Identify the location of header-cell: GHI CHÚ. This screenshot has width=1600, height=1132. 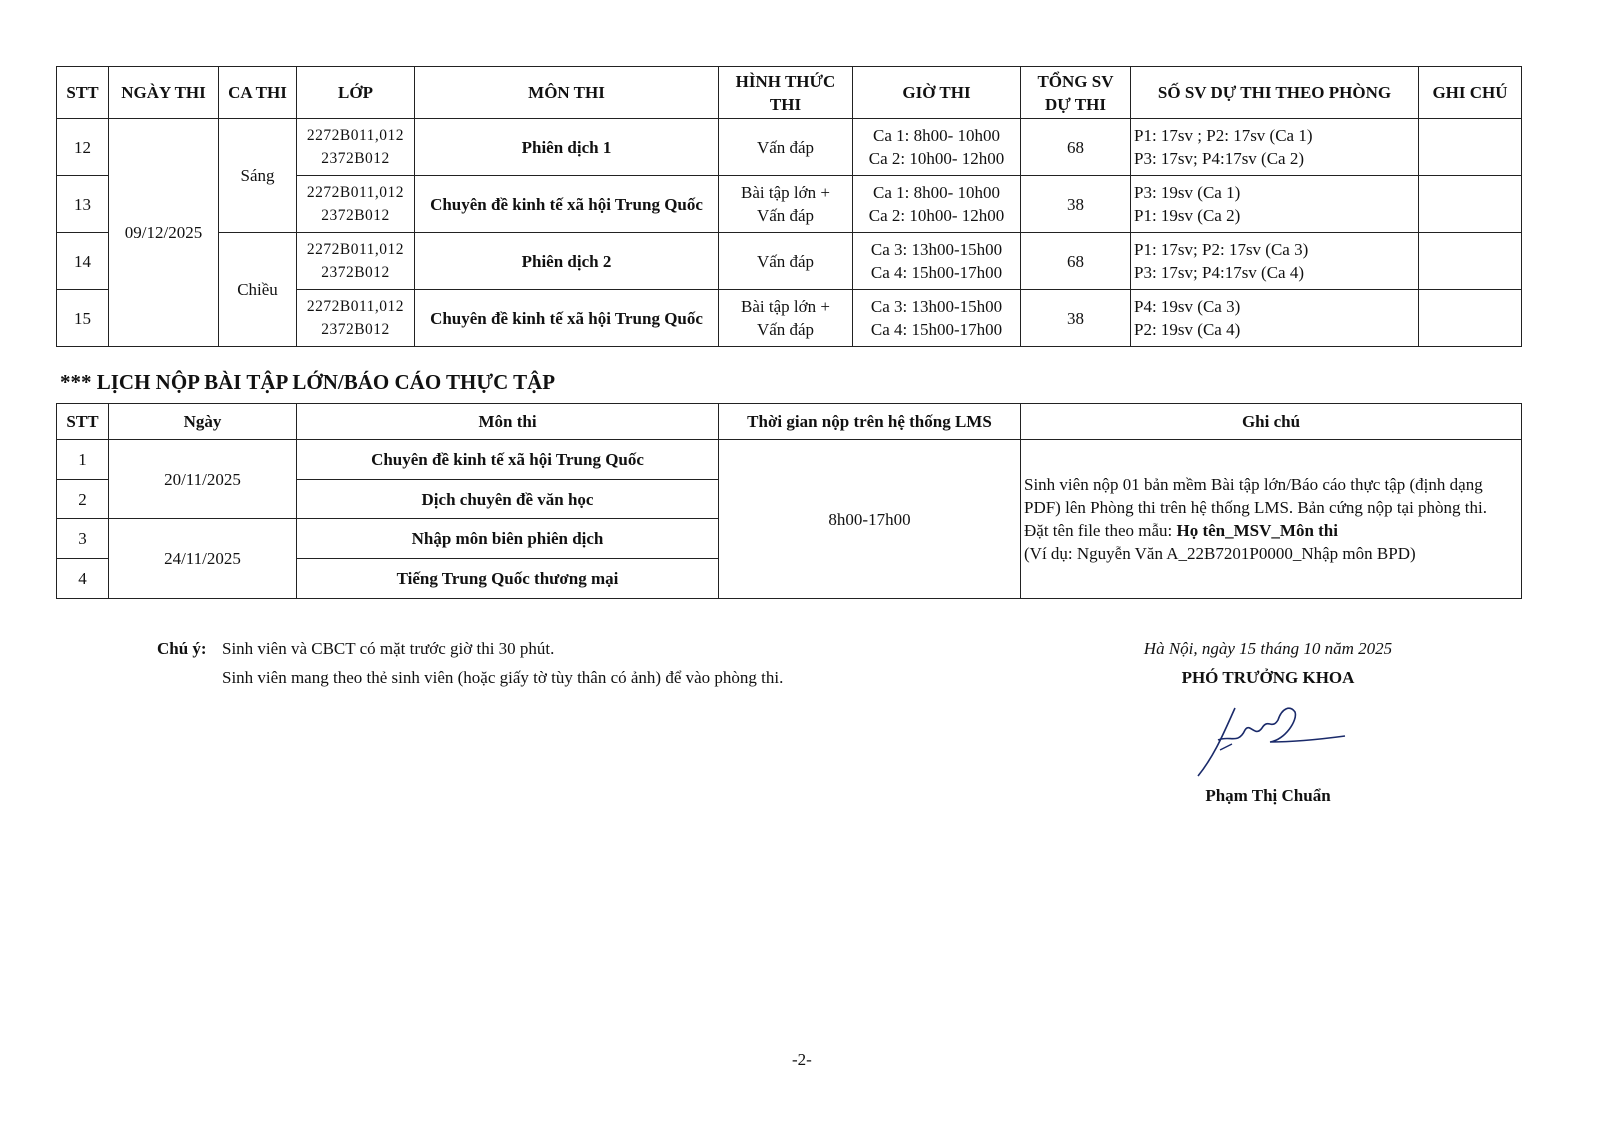
(1470, 92).